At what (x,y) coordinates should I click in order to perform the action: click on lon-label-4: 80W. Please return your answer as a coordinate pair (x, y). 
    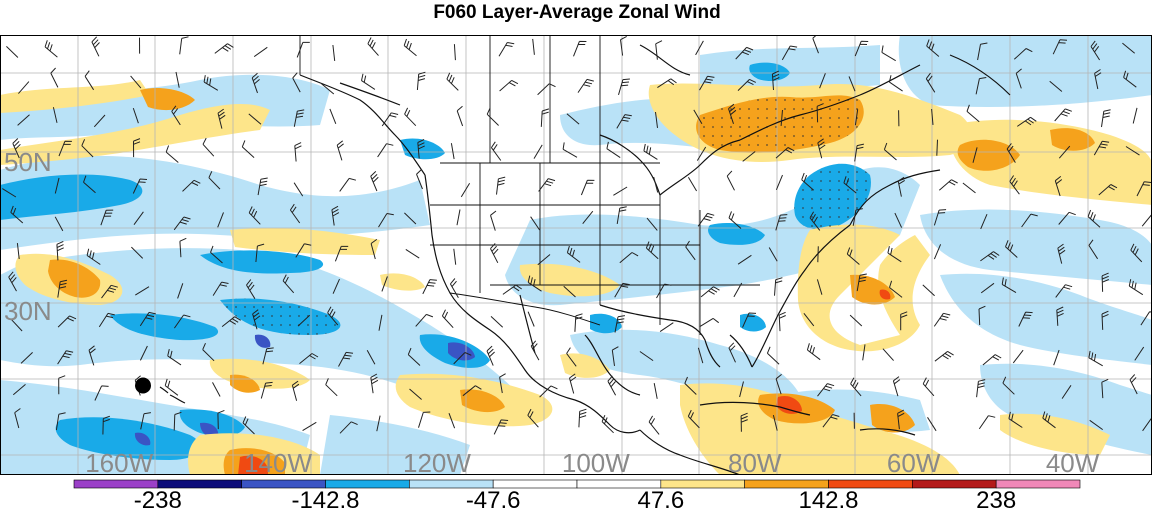
    Looking at the image, I should click on (755, 461).